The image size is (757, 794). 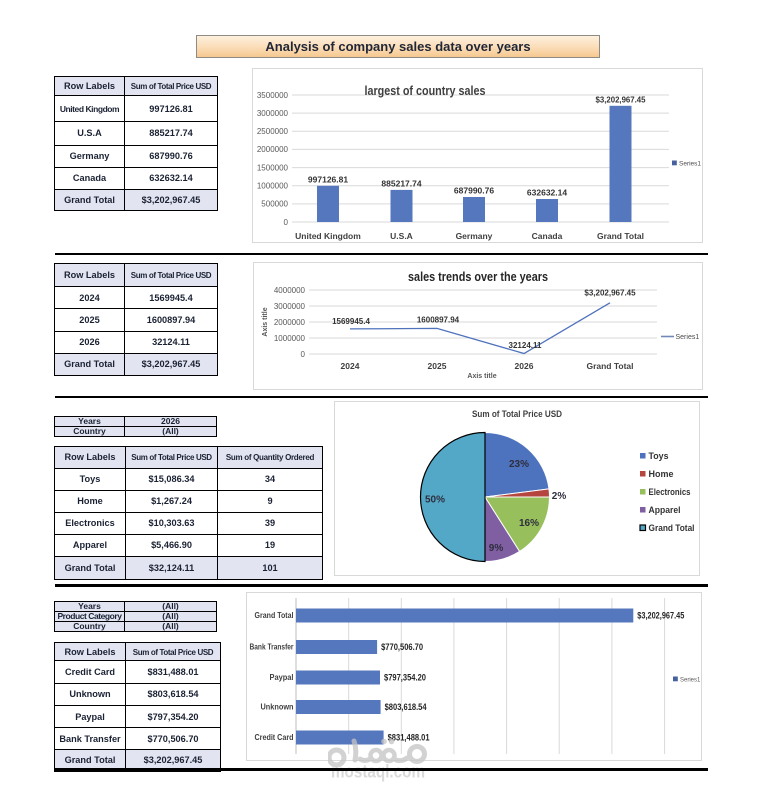 I want to click on svg-text: Toys, so click(x=659, y=456).